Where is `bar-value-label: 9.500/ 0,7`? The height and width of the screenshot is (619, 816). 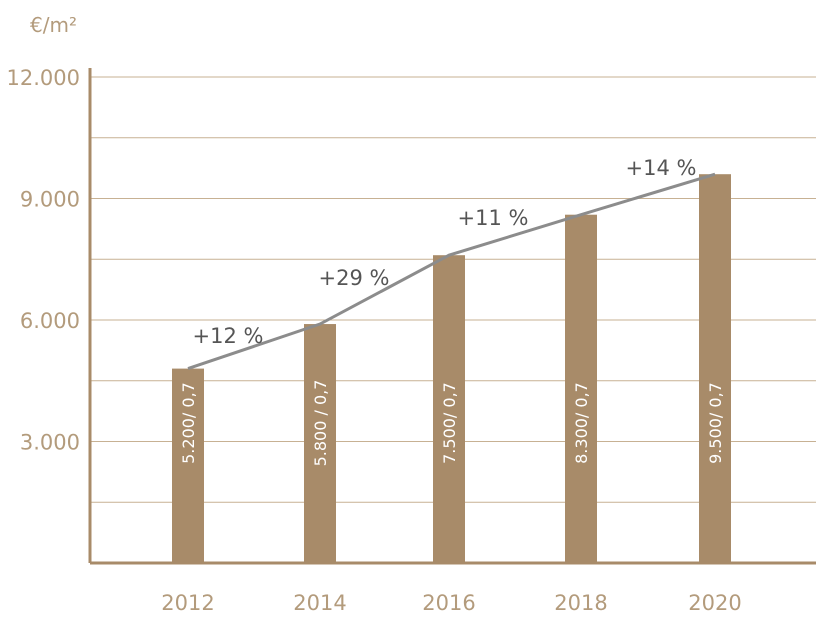
bar-value-label: 9.500/ 0,7 is located at coordinates (715, 423).